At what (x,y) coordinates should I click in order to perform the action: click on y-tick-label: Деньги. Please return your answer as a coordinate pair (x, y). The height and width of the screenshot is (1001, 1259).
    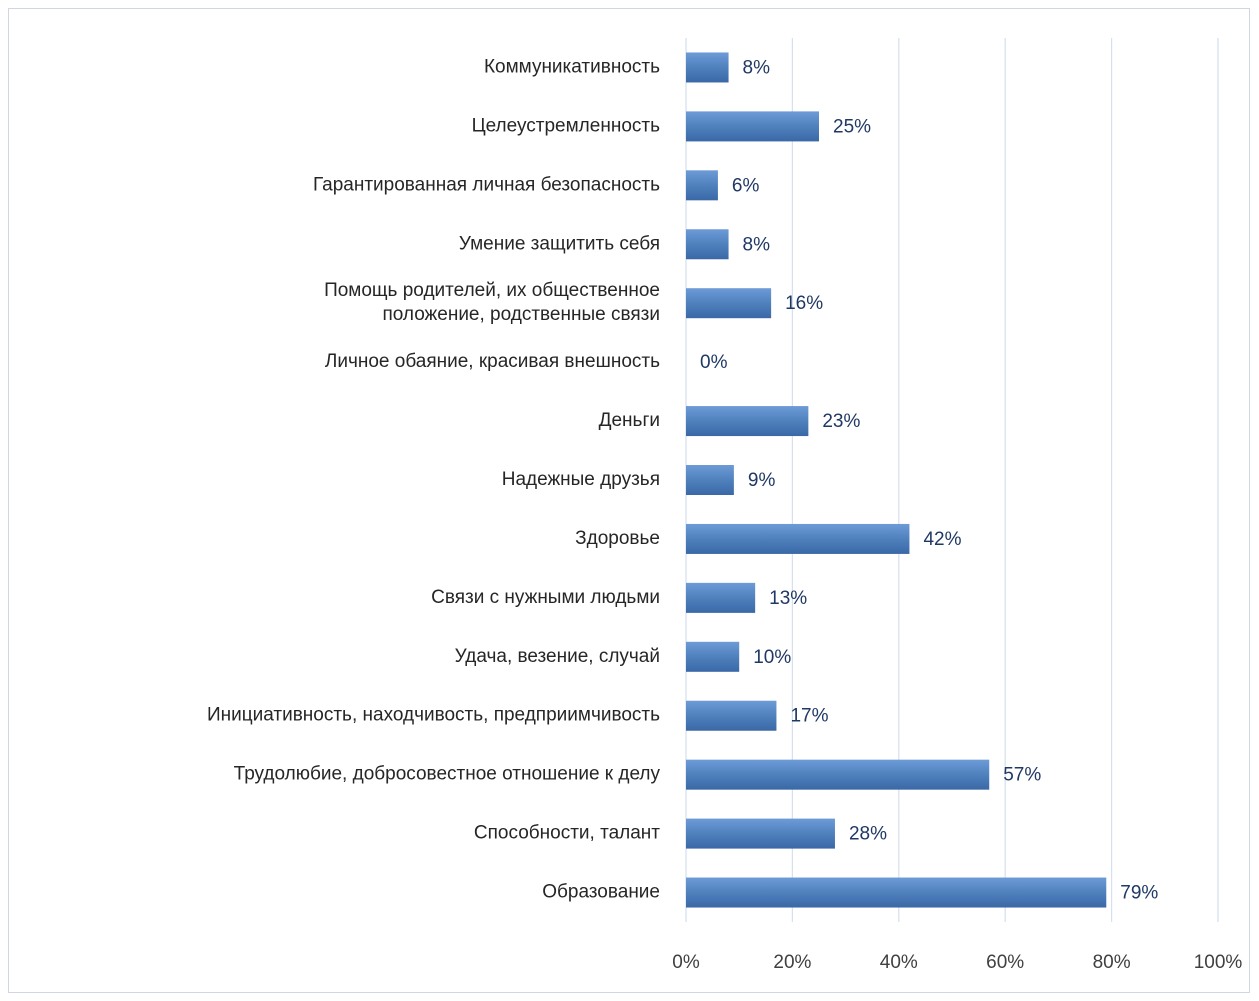
    Looking at the image, I should click on (629, 420).